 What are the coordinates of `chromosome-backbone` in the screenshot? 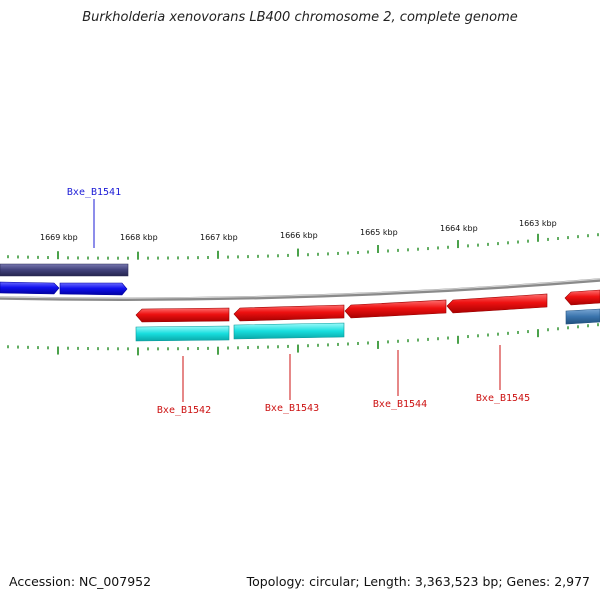 It's located at (300, 289).